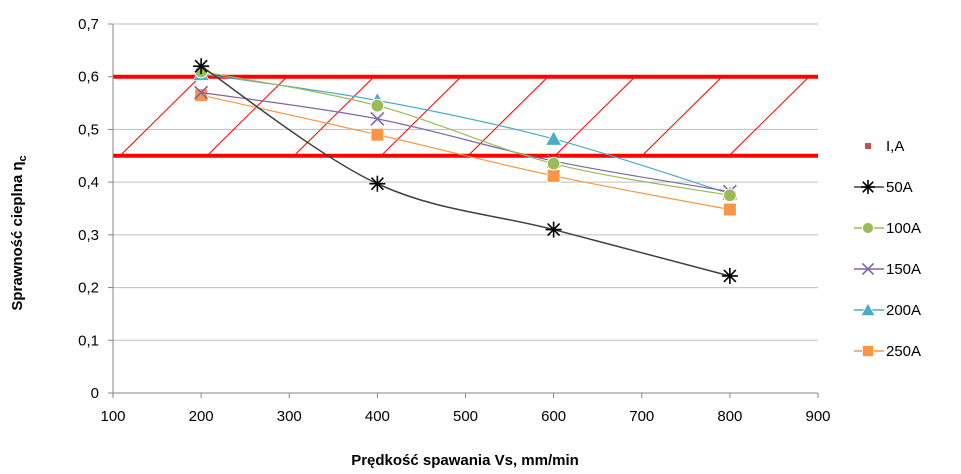 The image size is (961, 474). What do you see at coordinates (868, 146) in the screenshot?
I see `legend-title-swatch` at bounding box center [868, 146].